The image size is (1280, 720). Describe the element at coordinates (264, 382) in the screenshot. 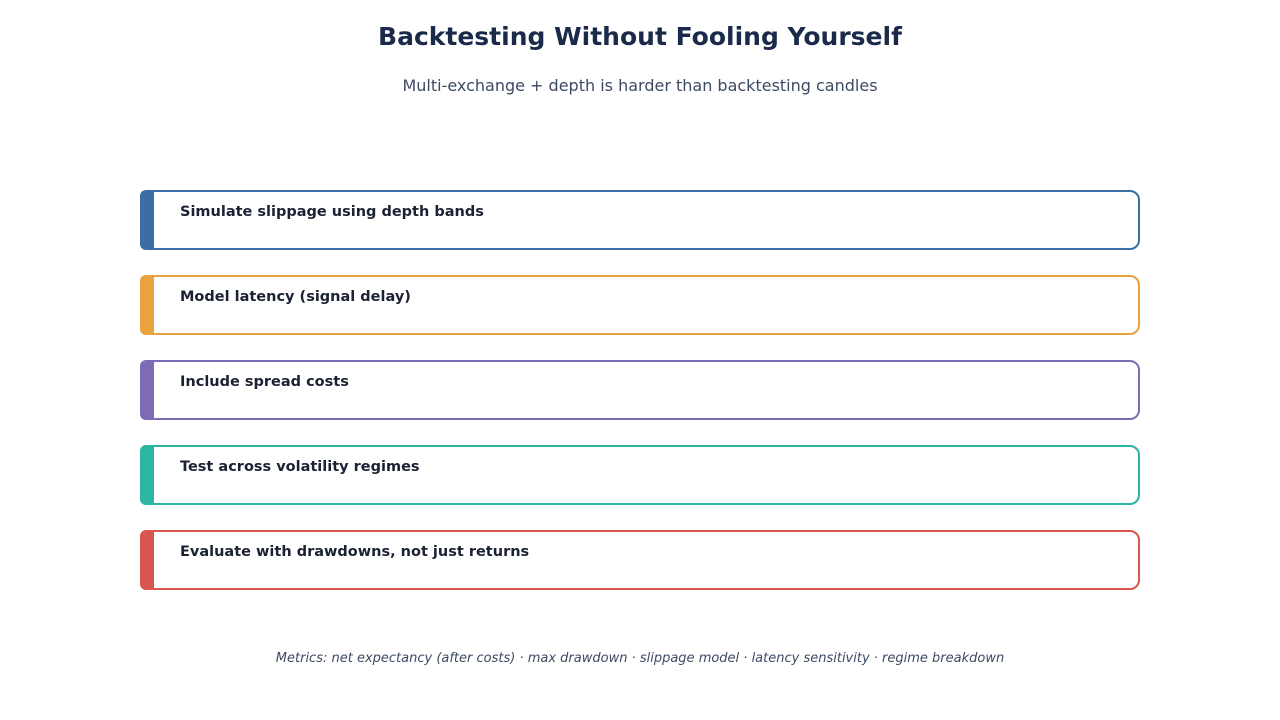

I see `card-label: Include spread costs` at that location.